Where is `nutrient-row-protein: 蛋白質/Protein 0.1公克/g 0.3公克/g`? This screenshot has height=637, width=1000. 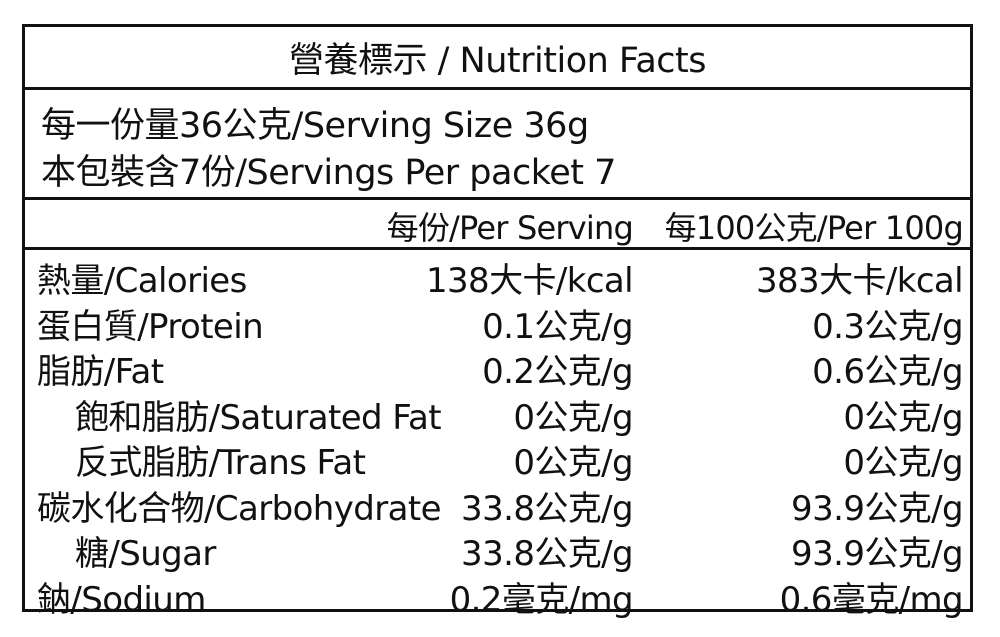
nutrient-row-protein: 蛋白質/Protein 0.1公克/g 0.3公克/g is located at coordinates (497, 321).